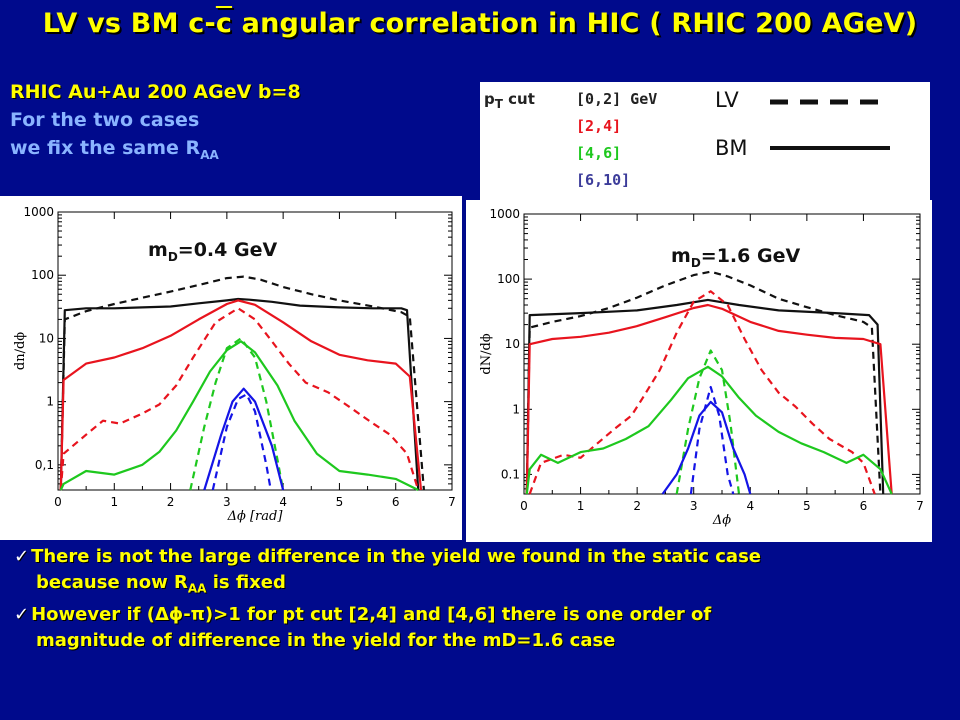 The image size is (960, 720). What do you see at coordinates (830, 124) in the screenshot?
I see `legend-line-samples` at bounding box center [830, 124].